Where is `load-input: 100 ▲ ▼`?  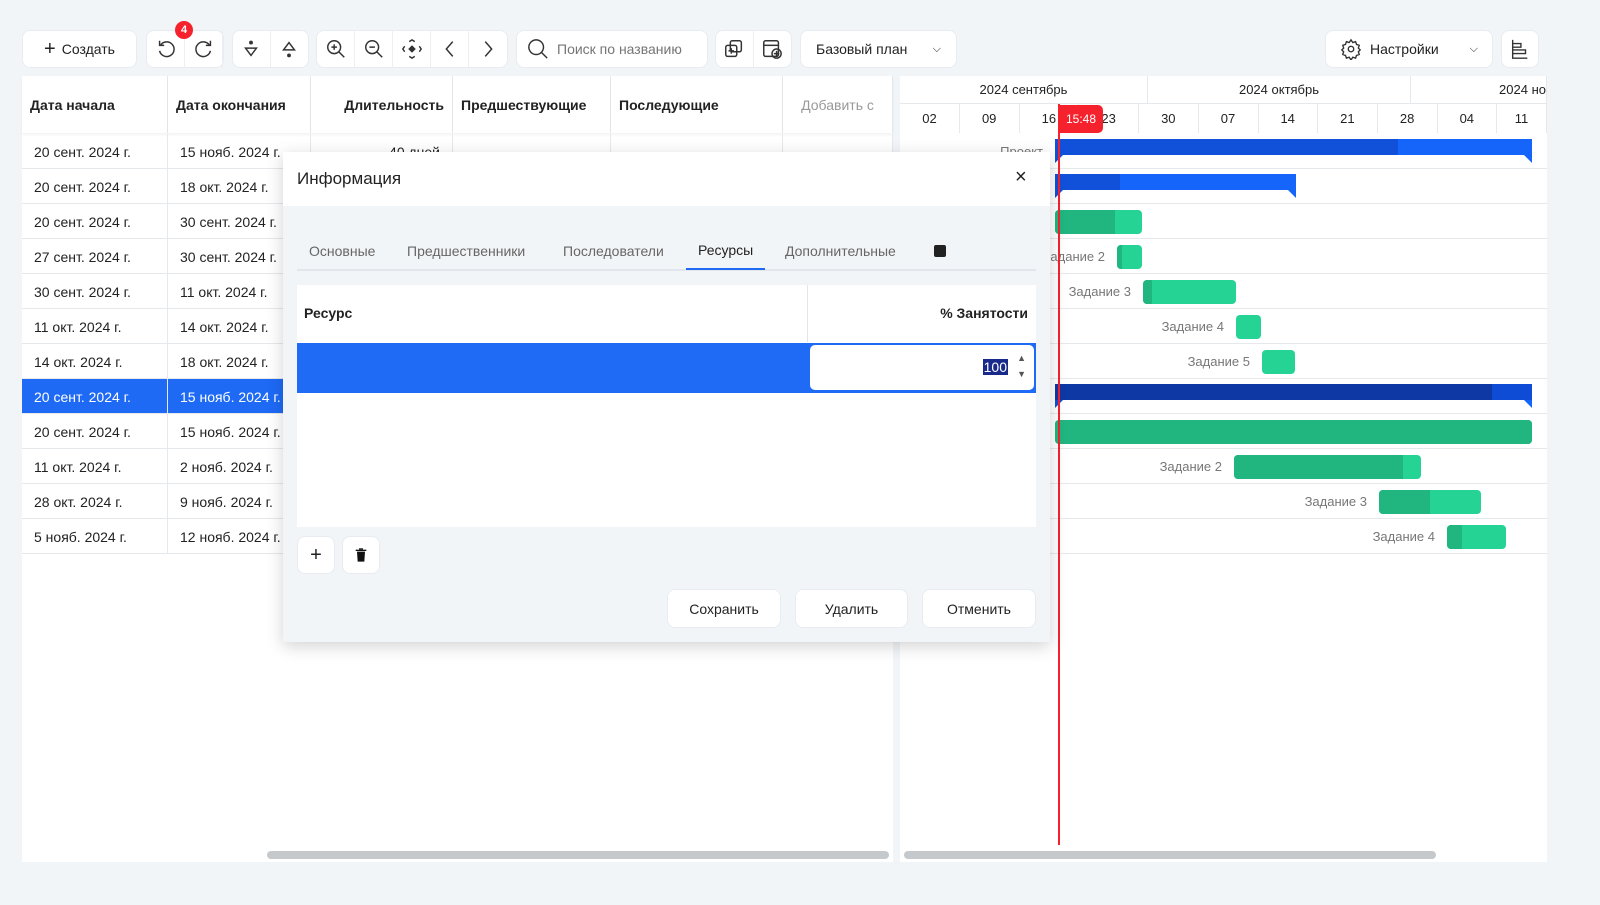 load-input: 100 ▲ ▼ is located at coordinates (922, 367).